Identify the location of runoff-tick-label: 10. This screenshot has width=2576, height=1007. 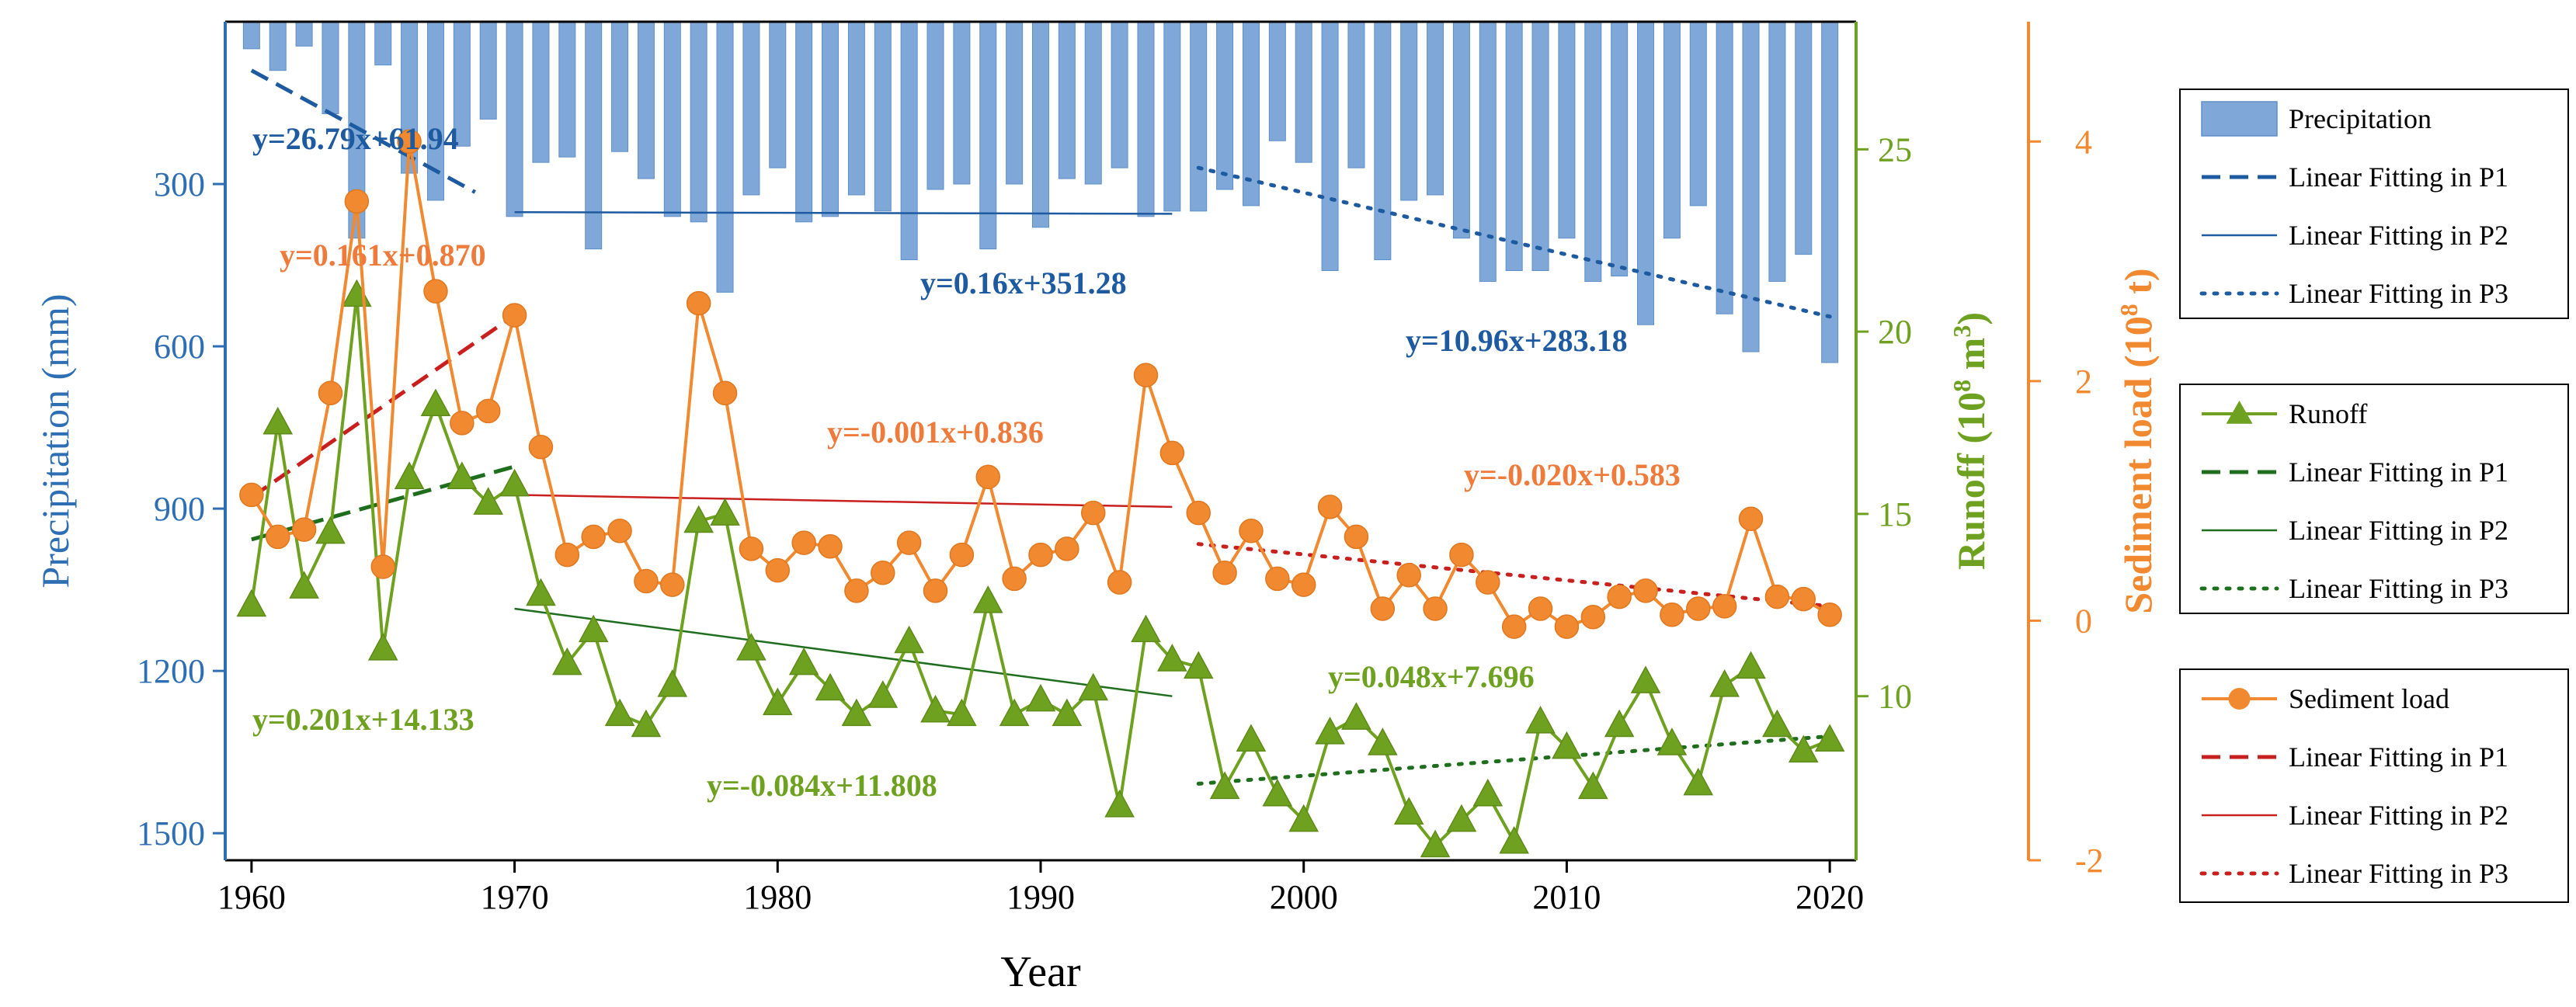
(1895, 697).